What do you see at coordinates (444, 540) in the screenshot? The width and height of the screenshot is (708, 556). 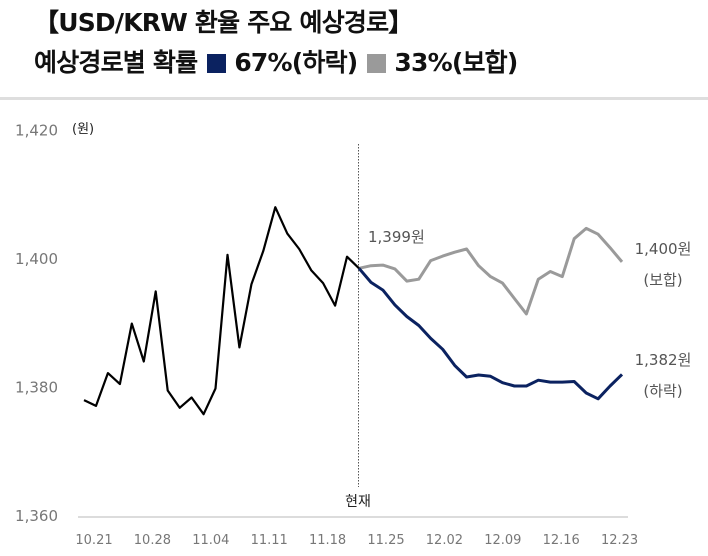 I see `x-tick-label: 12.02` at bounding box center [444, 540].